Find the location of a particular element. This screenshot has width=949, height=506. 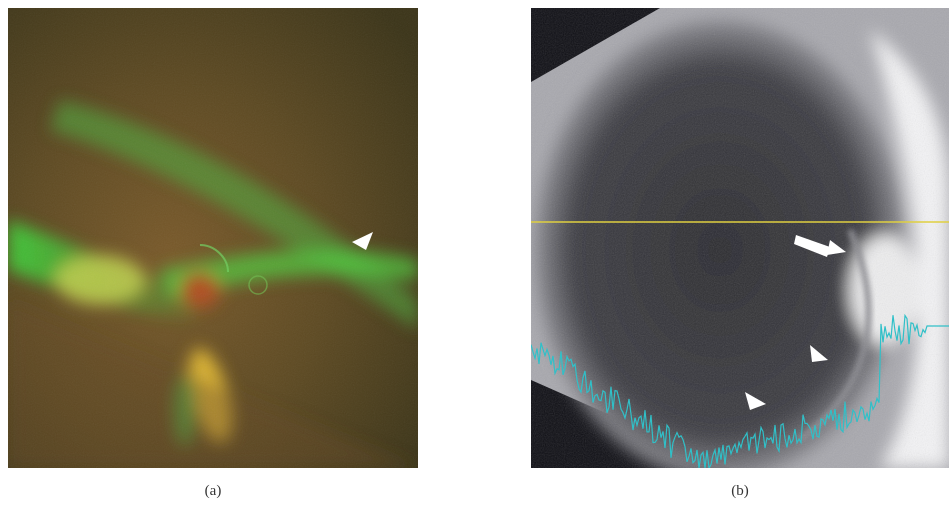

arrow is located at coordinates (812, 246).